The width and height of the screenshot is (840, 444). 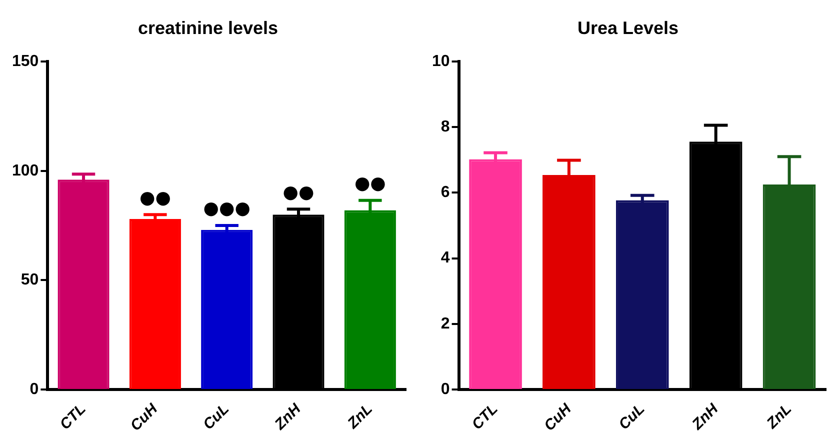 I want to click on chart-title: creatinine levels, so click(x=208, y=28).